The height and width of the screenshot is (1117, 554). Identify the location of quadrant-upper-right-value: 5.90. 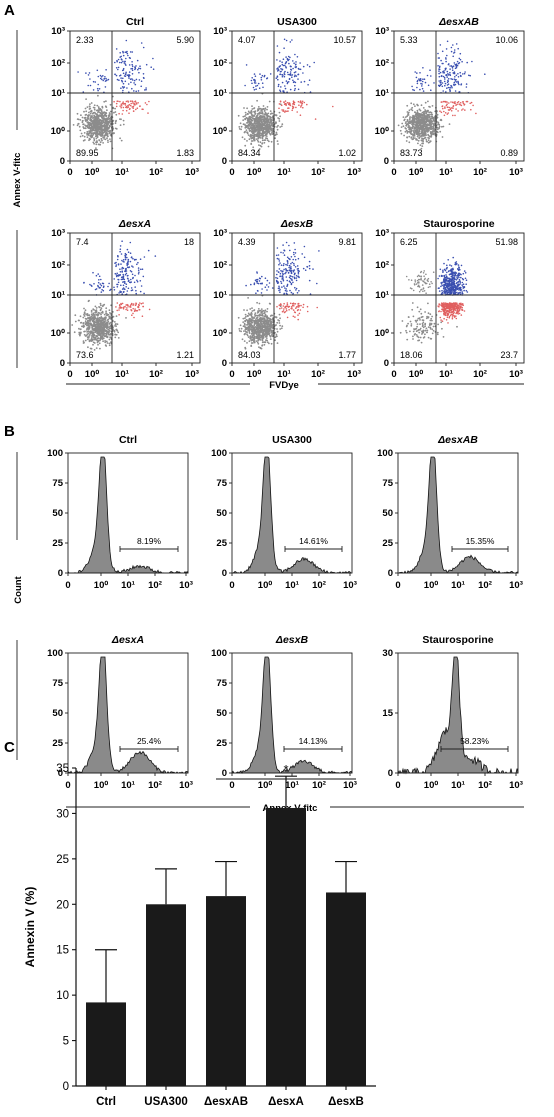
(185, 40).